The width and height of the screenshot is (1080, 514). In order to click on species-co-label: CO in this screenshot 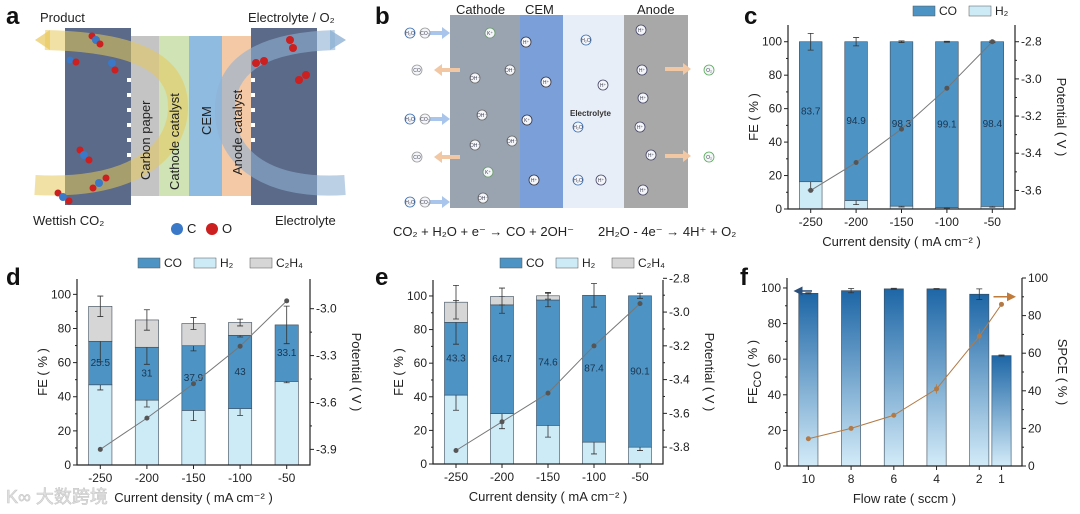, I will do `click(417, 71)`.